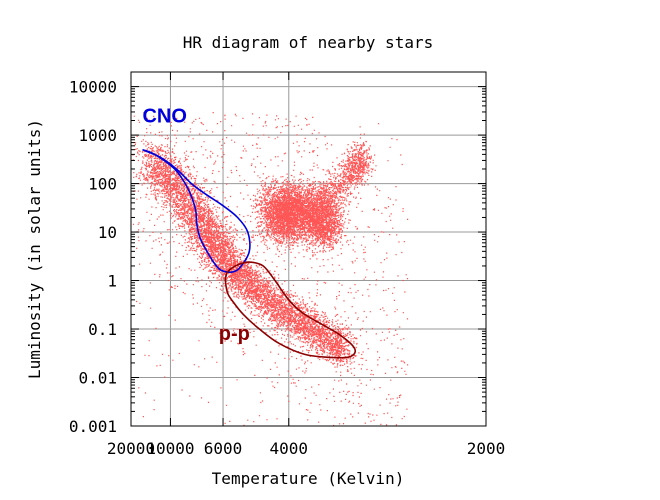 This screenshot has width=660, height=500. What do you see at coordinates (131, 448) in the screenshot?
I see `x-tick-label: 20000` at bounding box center [131, 448].